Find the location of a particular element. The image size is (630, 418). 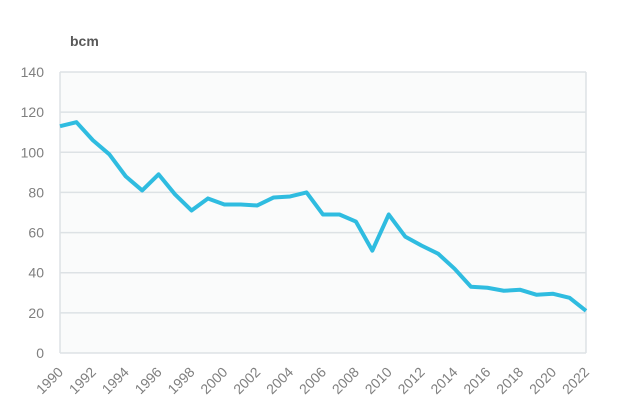

y-tick-label: 80 is located at coordinates (36, 192).